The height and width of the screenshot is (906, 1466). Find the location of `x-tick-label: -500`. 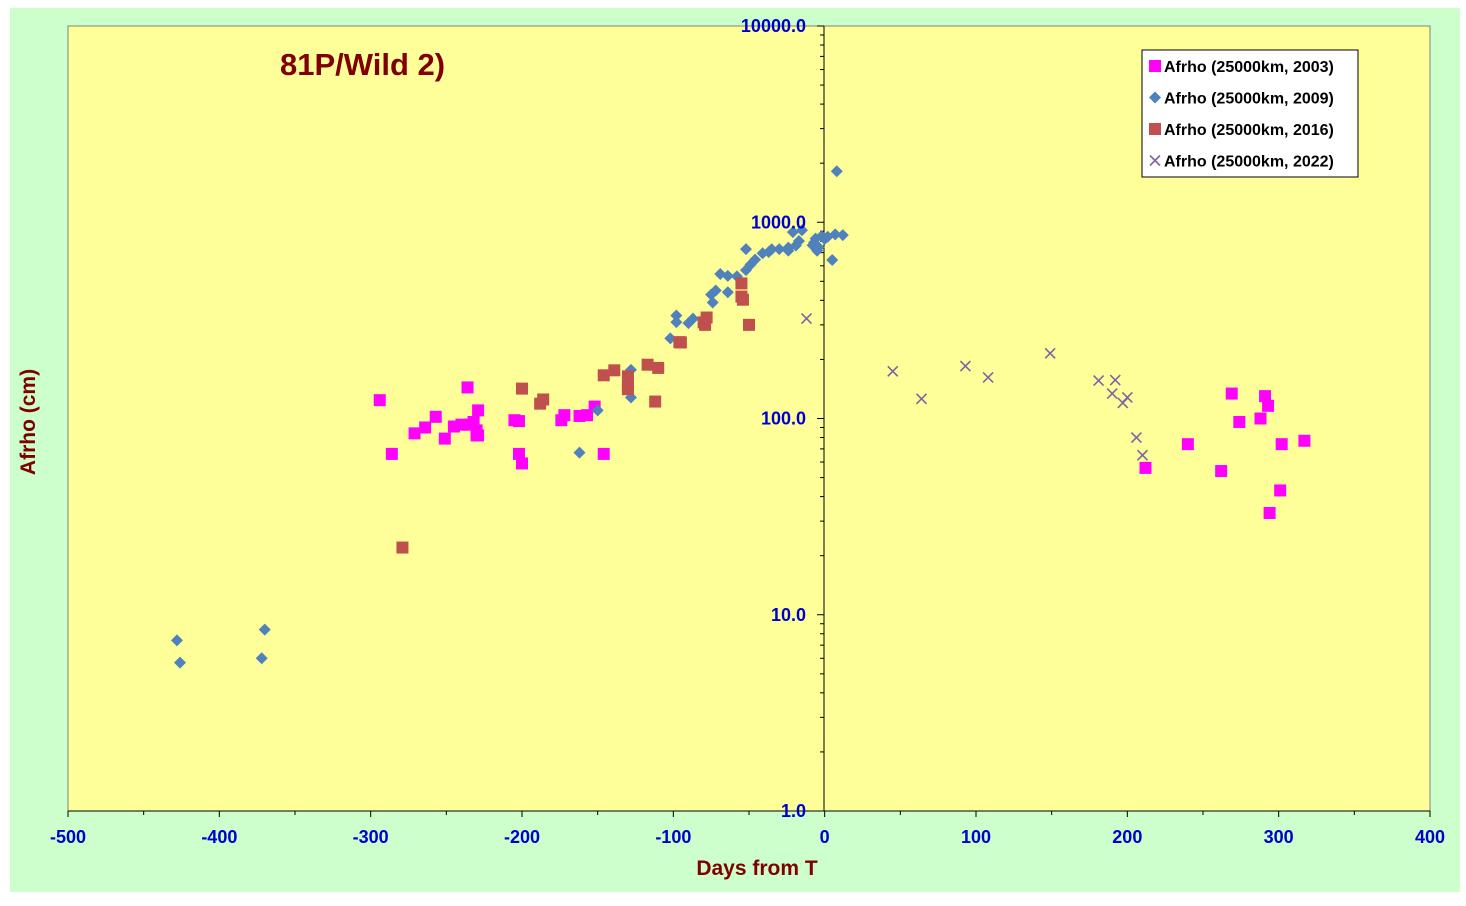

x-tick-label: -500 is located at coordinates (68, 837).